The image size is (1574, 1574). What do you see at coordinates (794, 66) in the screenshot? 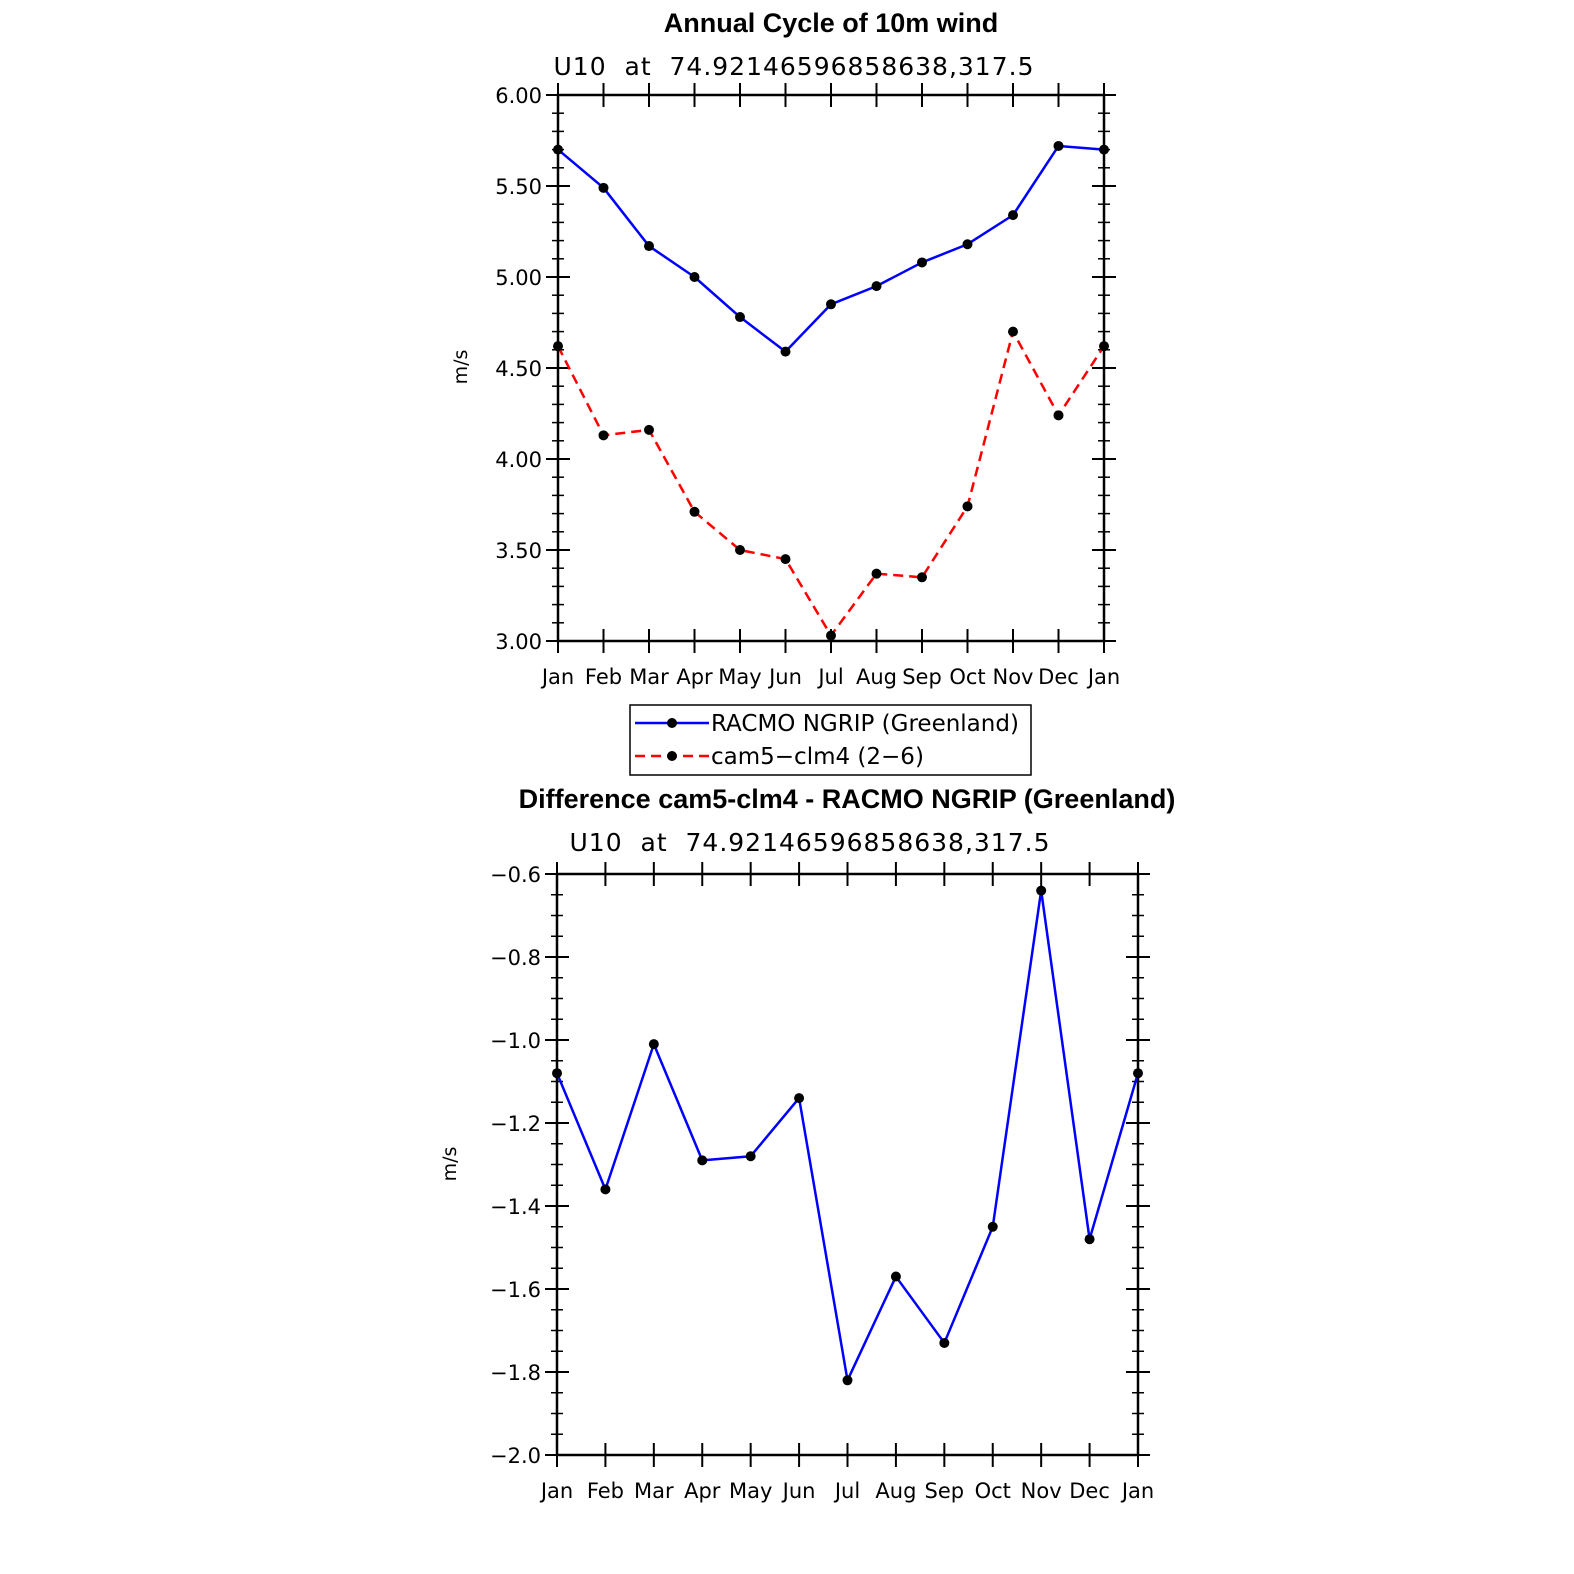
I see `chart1-subtitle: U10 at 74.92146596858638,317.5` at bounding box center [794, 66].